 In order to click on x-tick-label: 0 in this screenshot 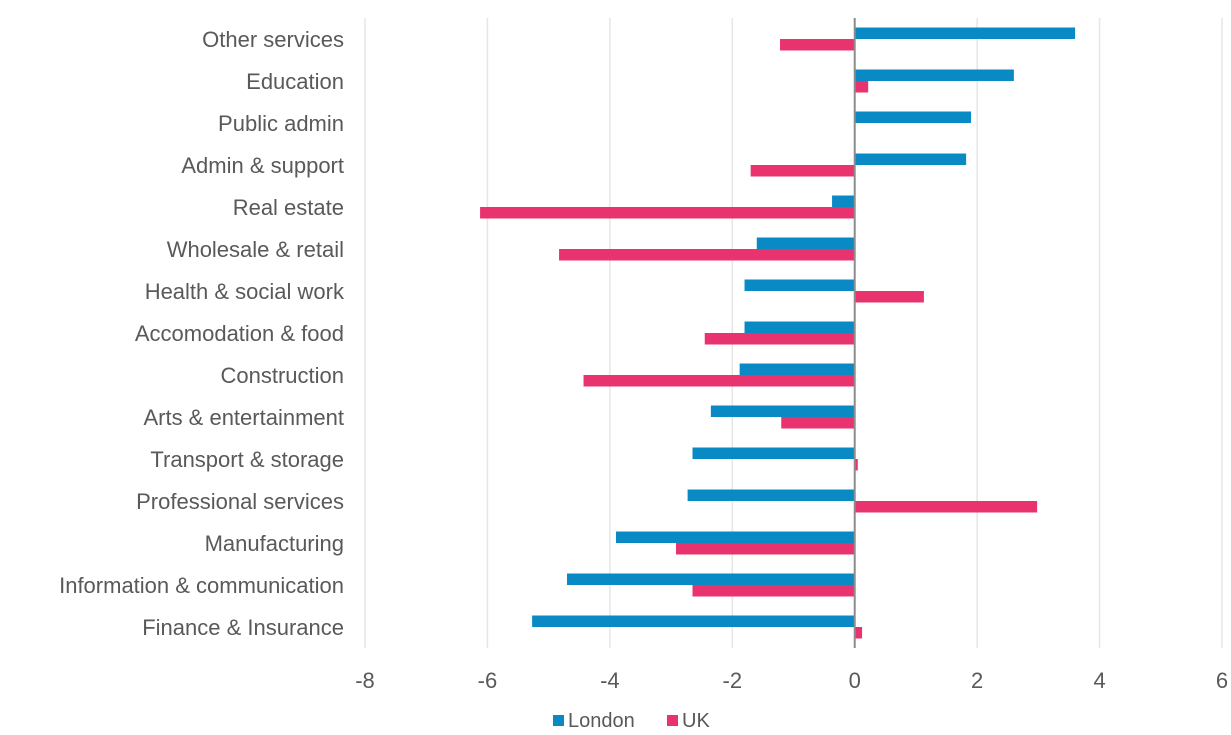, I will do `click(855, 680)`.